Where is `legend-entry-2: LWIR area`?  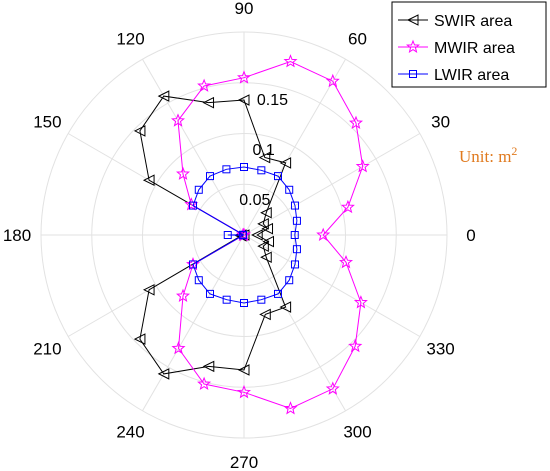 legend-entry-2: LWIR area is located at coordinates (453, 75).